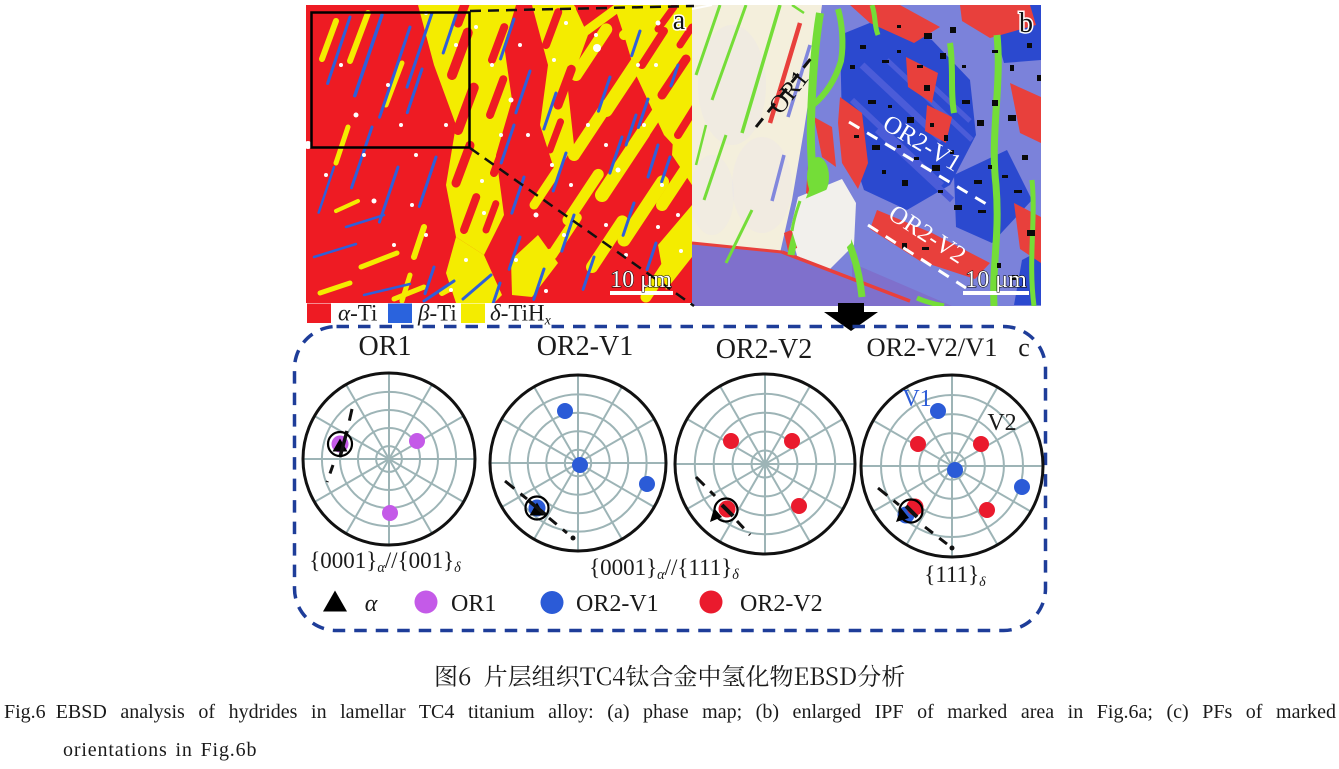 This screenshot has width=1339, height=769. Describe the element at coordinates (385, 562) in the screenshot. I see `svg-text: {0001}α//{001}δ` at that location.